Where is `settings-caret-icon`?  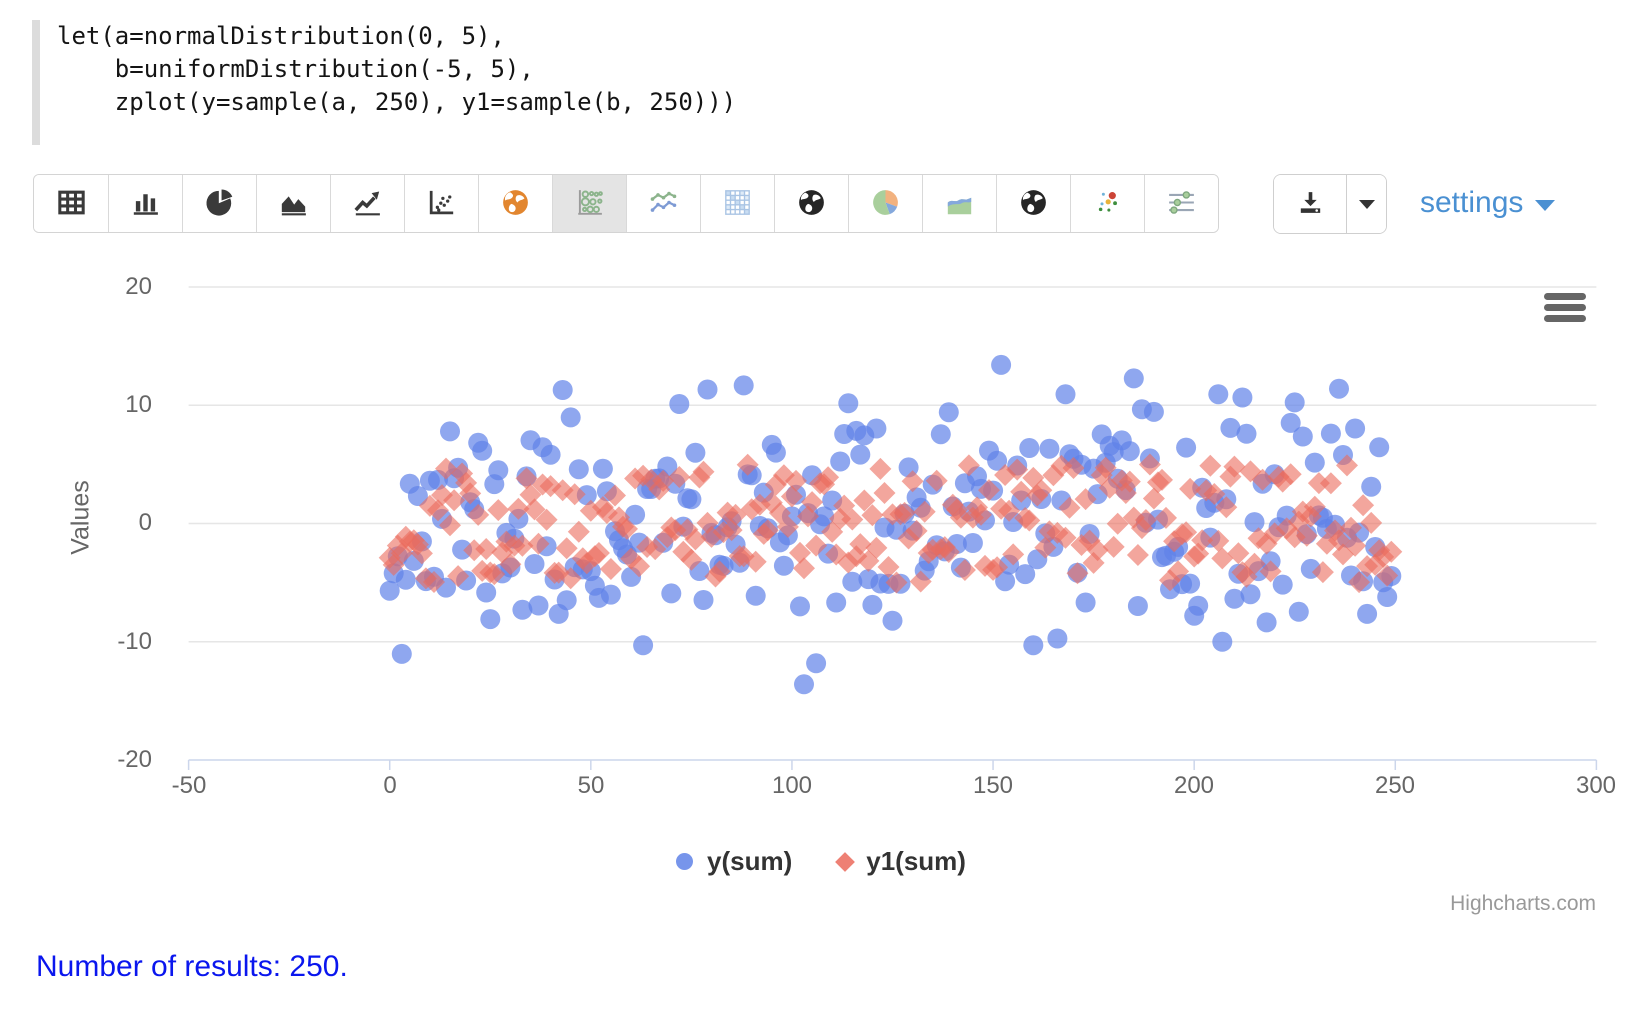
settings-caret-icon is located at coordinates (1545, 205).